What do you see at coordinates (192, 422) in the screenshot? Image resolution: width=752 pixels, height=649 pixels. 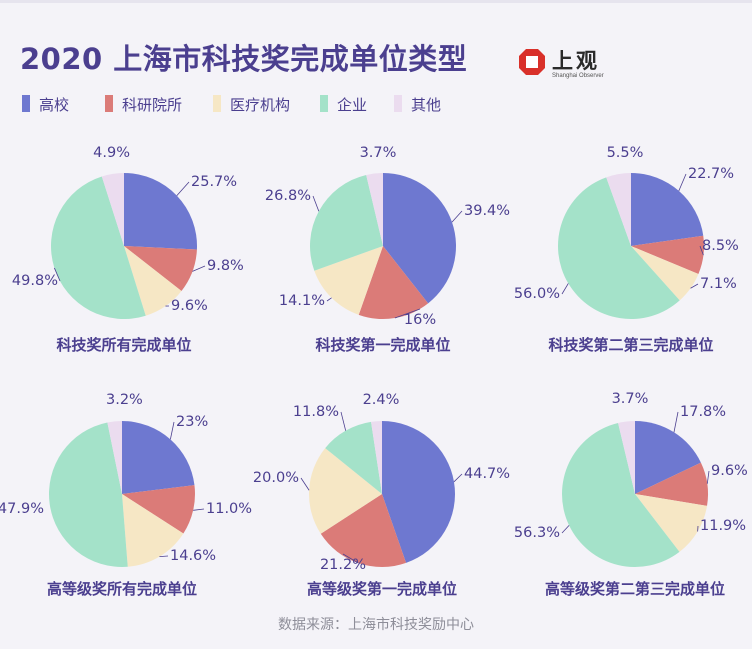 I see `data-label: 23%` at bounding box center [192, 422].